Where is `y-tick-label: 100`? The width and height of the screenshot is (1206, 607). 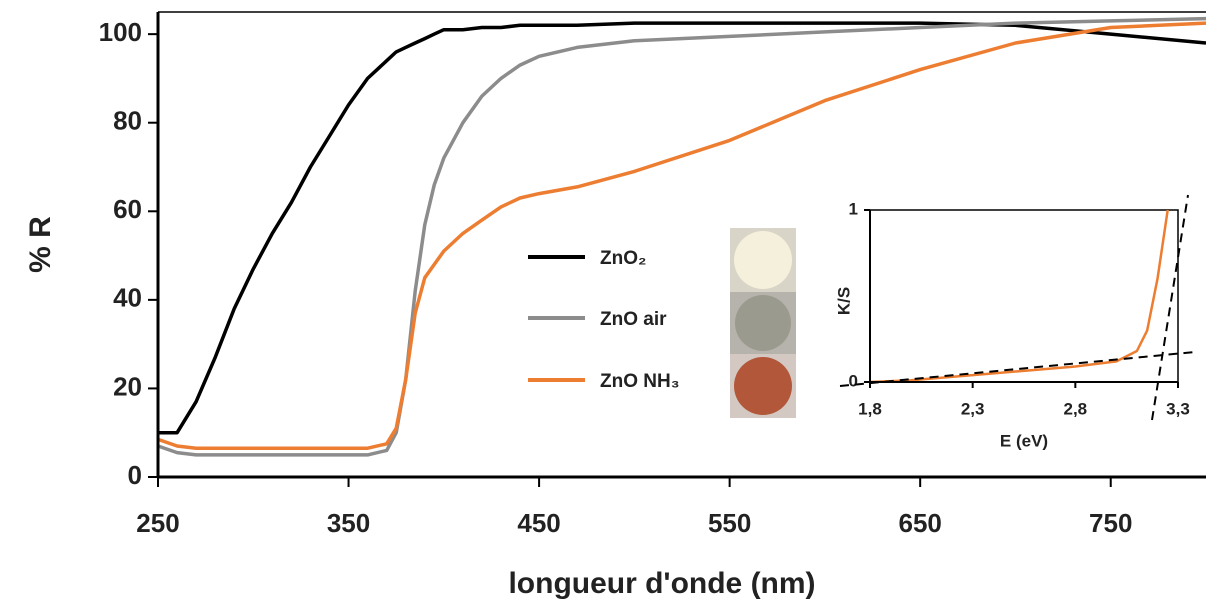
y-tick-label: 100 is located at coordinates (120, 32).